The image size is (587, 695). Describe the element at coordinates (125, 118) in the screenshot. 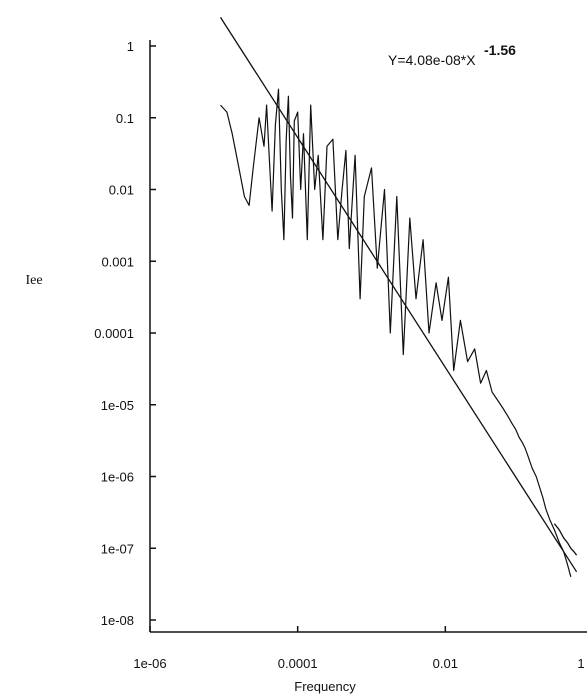

I see `y-tick-label-1: 0.1` at that location.